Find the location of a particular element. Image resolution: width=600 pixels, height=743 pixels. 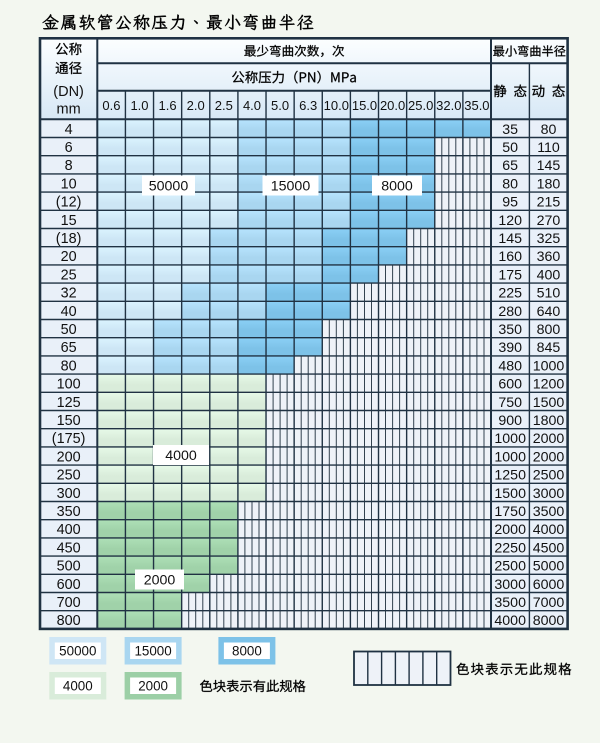

svg-text: 325 is located at coordinates (549, 239).